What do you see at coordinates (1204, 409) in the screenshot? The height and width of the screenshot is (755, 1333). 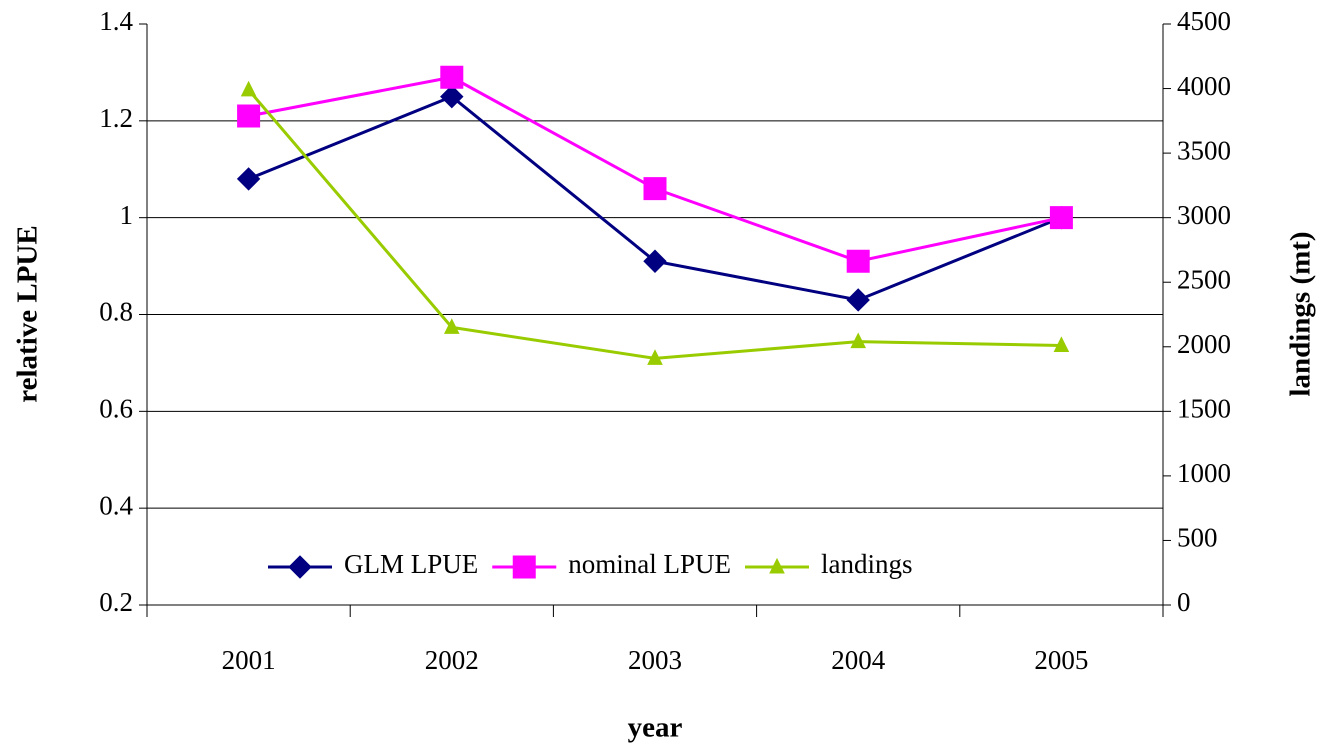 I see `y2-tick-label: 1500` at bounding box center [1204, 409].